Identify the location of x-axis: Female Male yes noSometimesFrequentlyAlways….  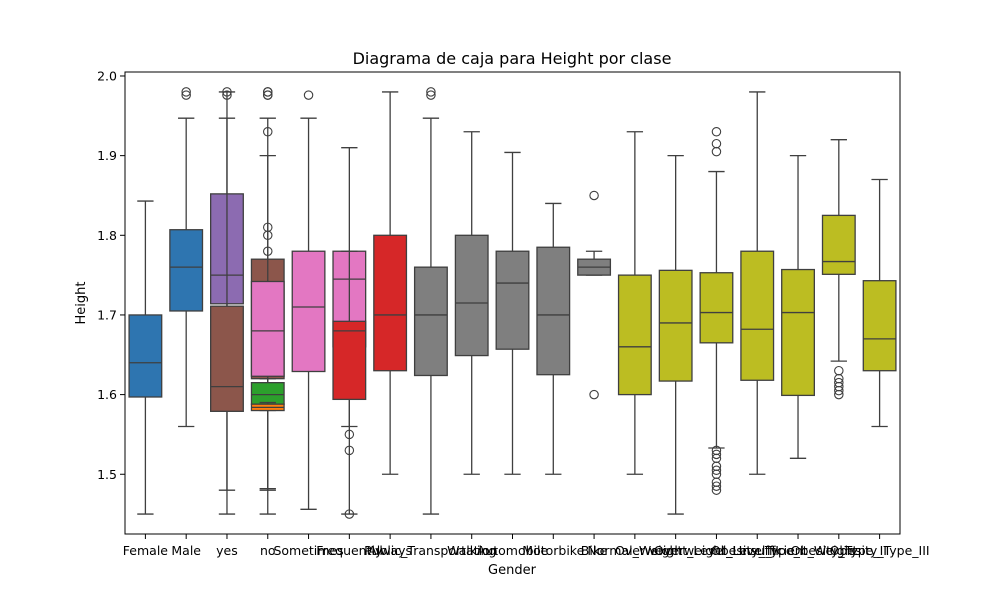
(526, 546).